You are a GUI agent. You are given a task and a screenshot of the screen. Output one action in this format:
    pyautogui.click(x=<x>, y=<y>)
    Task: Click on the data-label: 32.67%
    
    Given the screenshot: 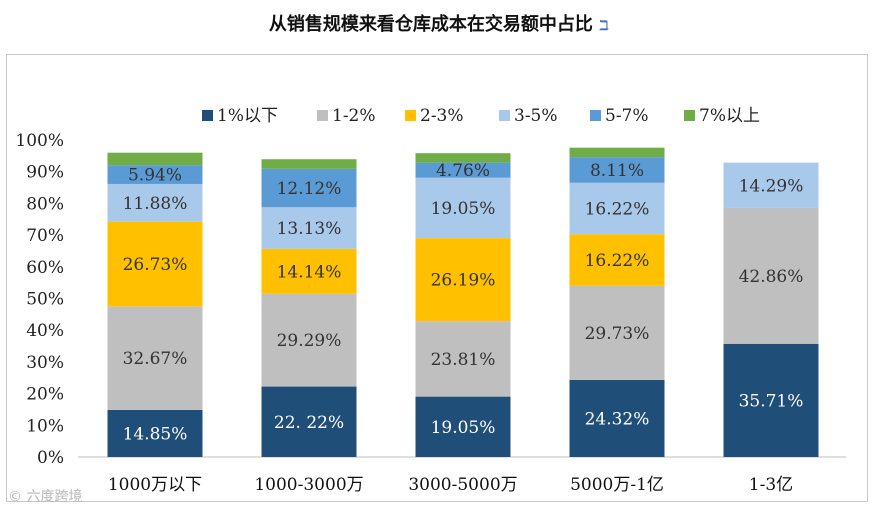 What is the action you would take?
    pyautogui.click(x=155, y=359)
    